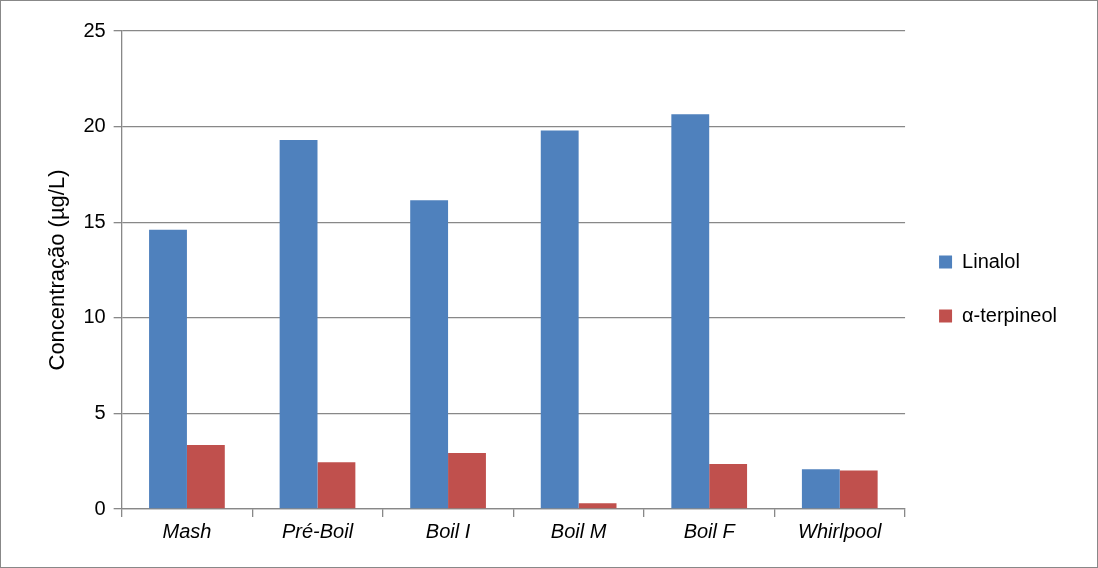 The width and height of the screenshot is (1098, 568). Describe the element at coordinates (448, 530) in the screenshot. I see `x-tick-label: Boil I` at that location.